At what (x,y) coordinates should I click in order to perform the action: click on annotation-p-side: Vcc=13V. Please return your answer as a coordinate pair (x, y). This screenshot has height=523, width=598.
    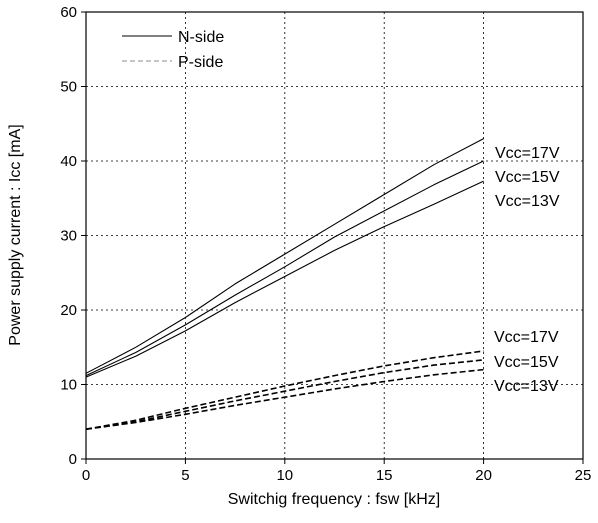
    Looking at the image, I should click on (526, 386).